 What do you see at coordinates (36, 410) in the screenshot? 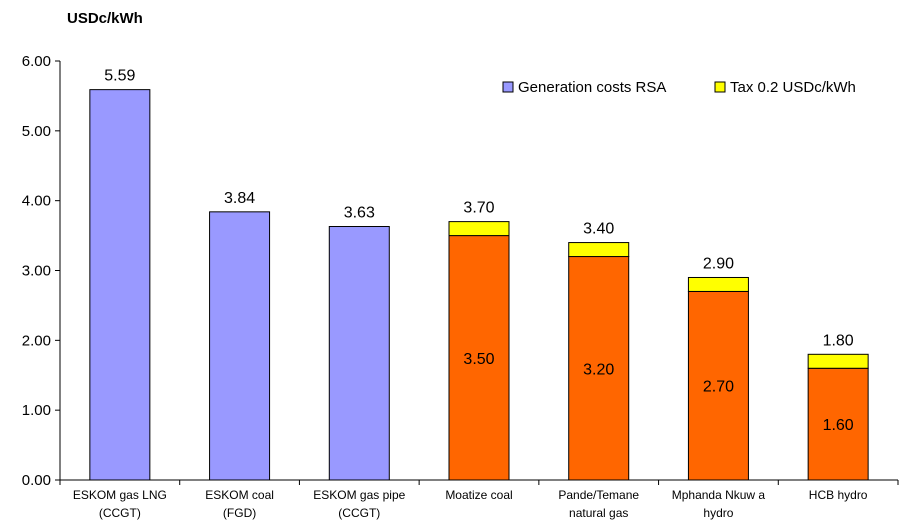
I see `y-tick-label: 1.00` at bounding box center [36, 410].